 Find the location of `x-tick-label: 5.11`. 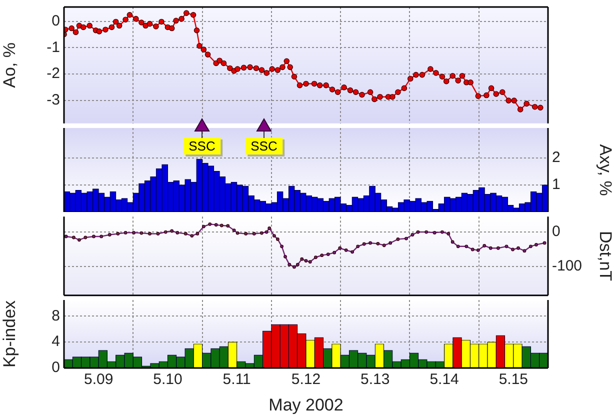

x-tick-label: 5.11 is located at coordinates (236, 379).